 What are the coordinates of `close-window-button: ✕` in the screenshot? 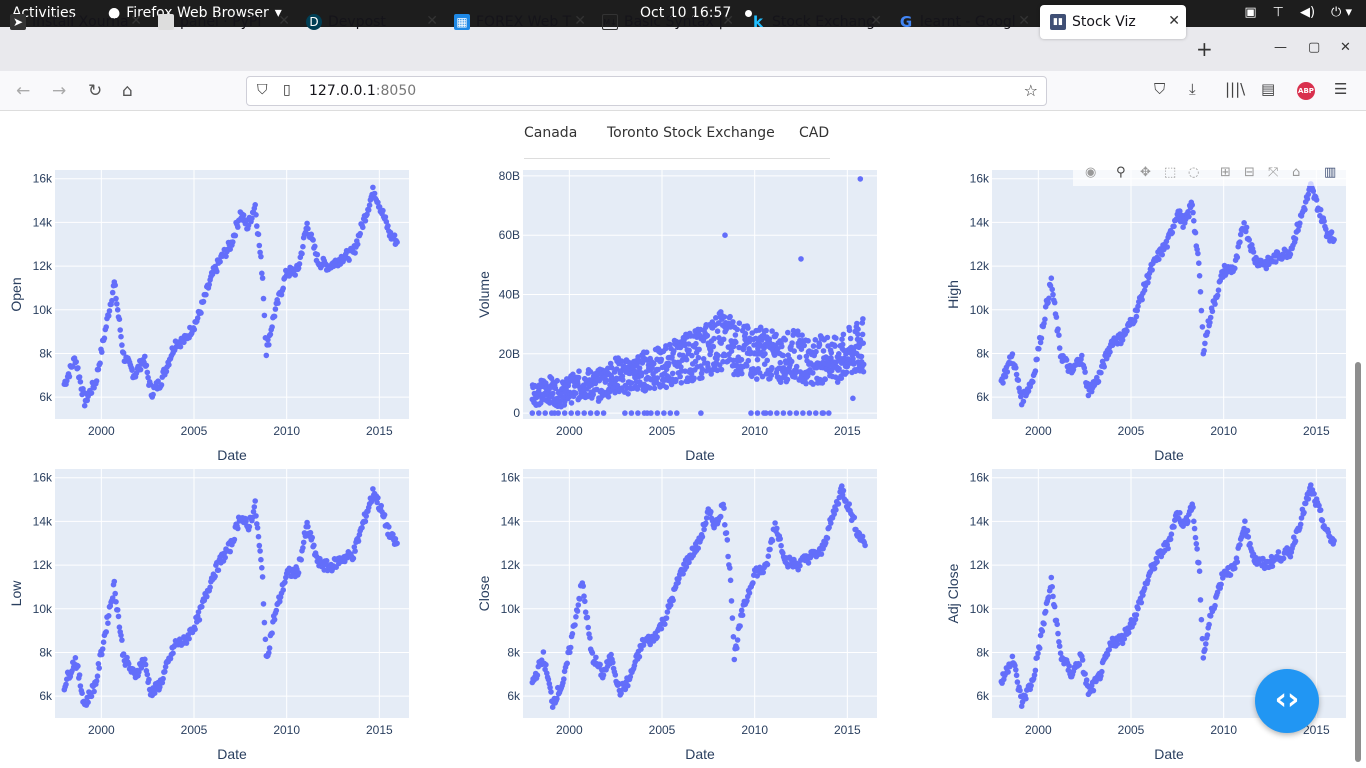 It's located at (1345, 47).